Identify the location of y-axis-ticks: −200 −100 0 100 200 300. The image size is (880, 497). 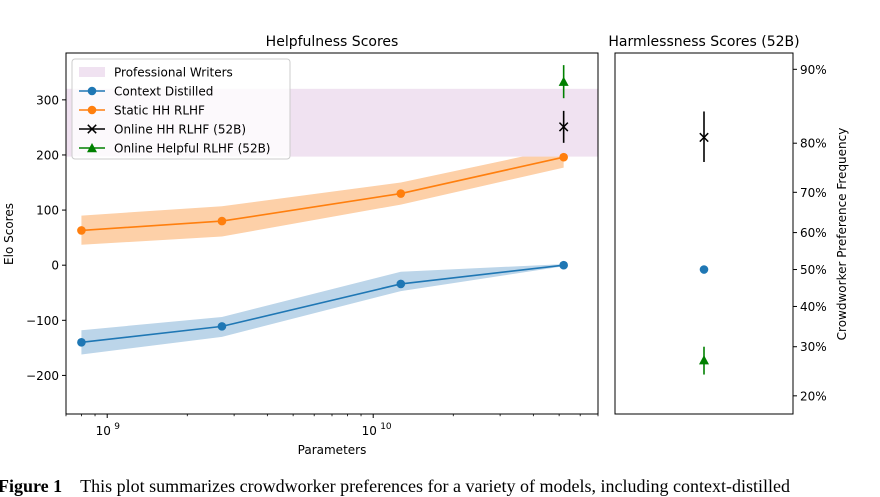
(46, 238).